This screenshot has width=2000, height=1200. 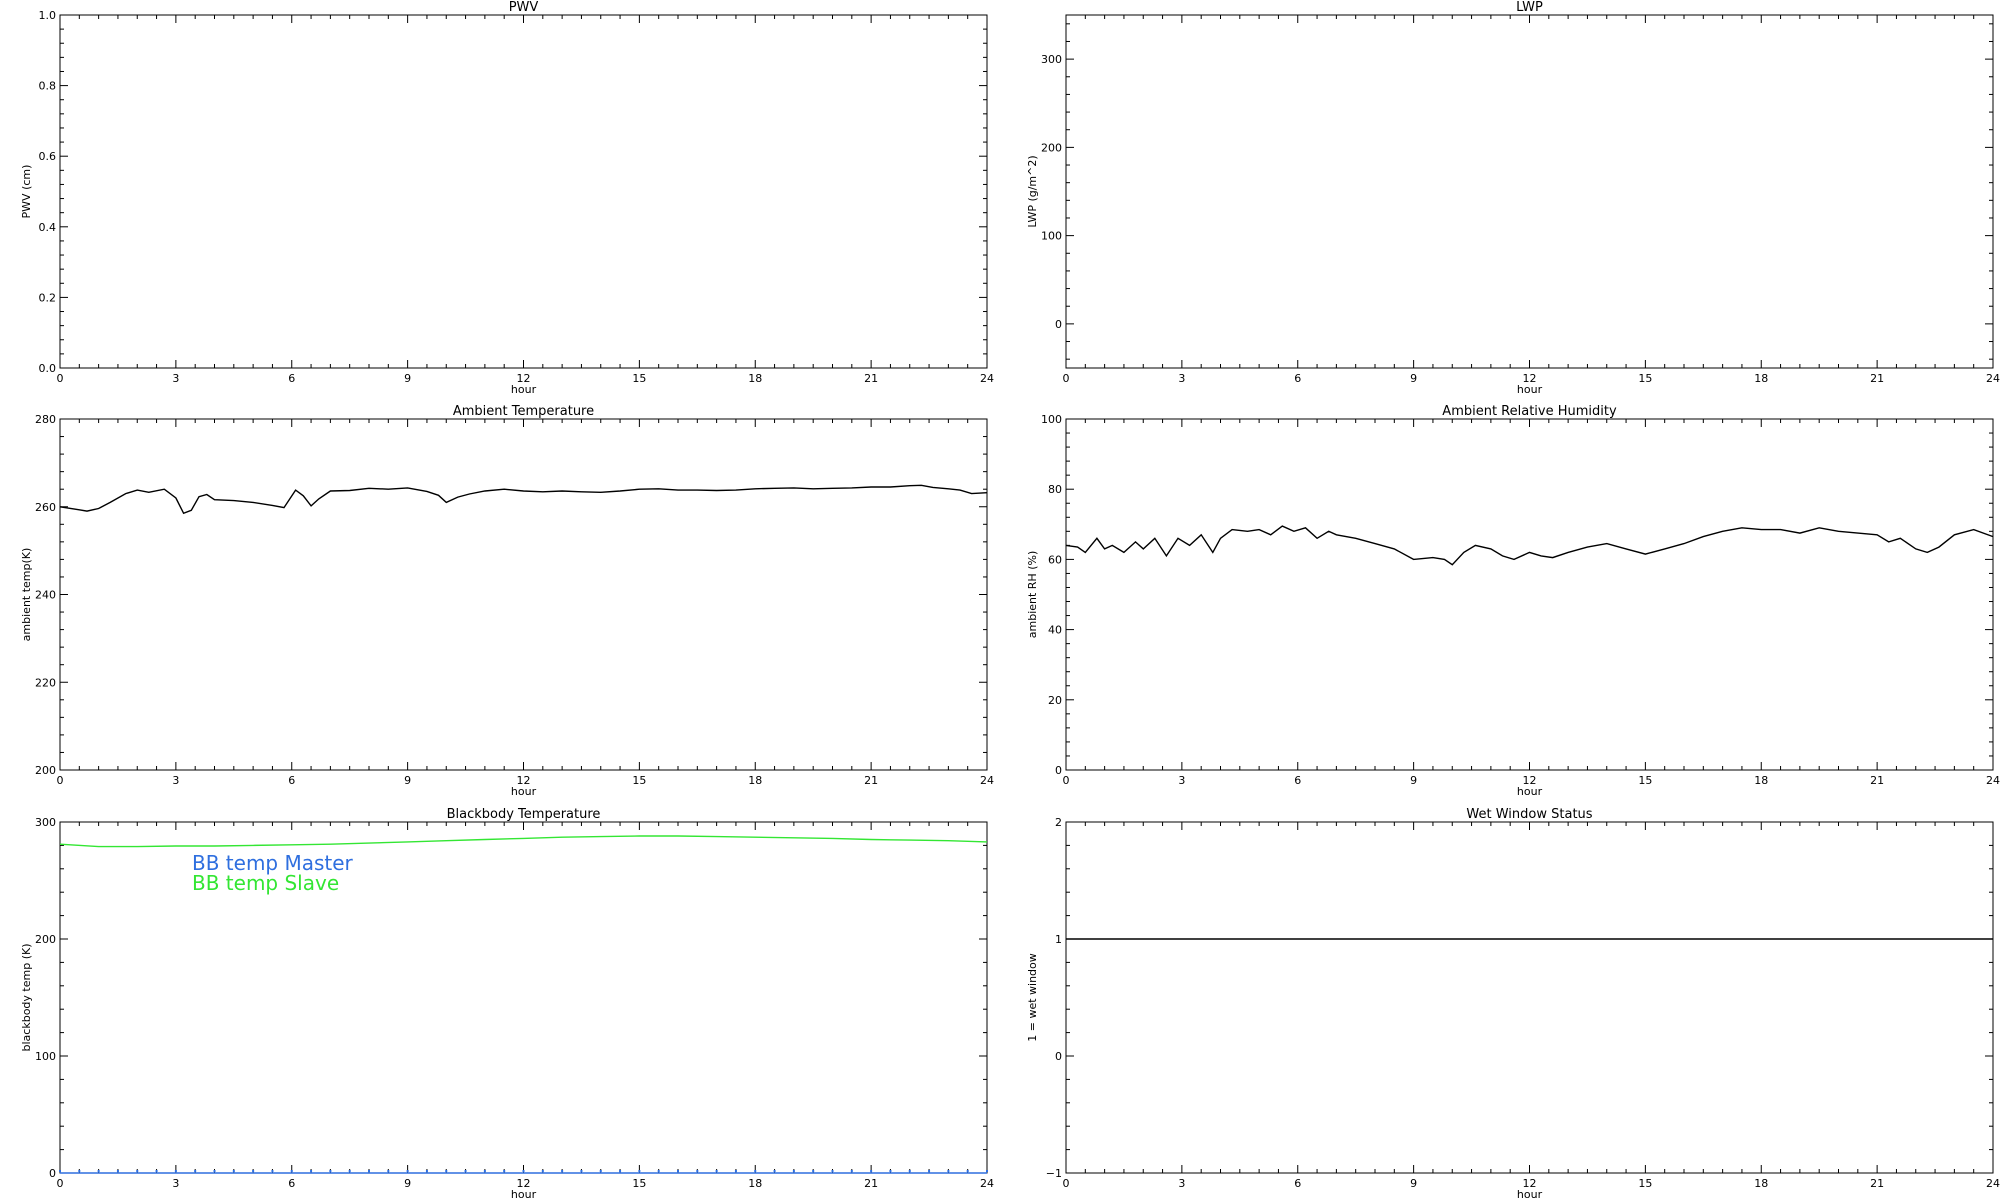 What do you see at coordinates (48, 86) in the screenshot?
I see `y-tick-label: 0.8` at bounding box center [48, 86].